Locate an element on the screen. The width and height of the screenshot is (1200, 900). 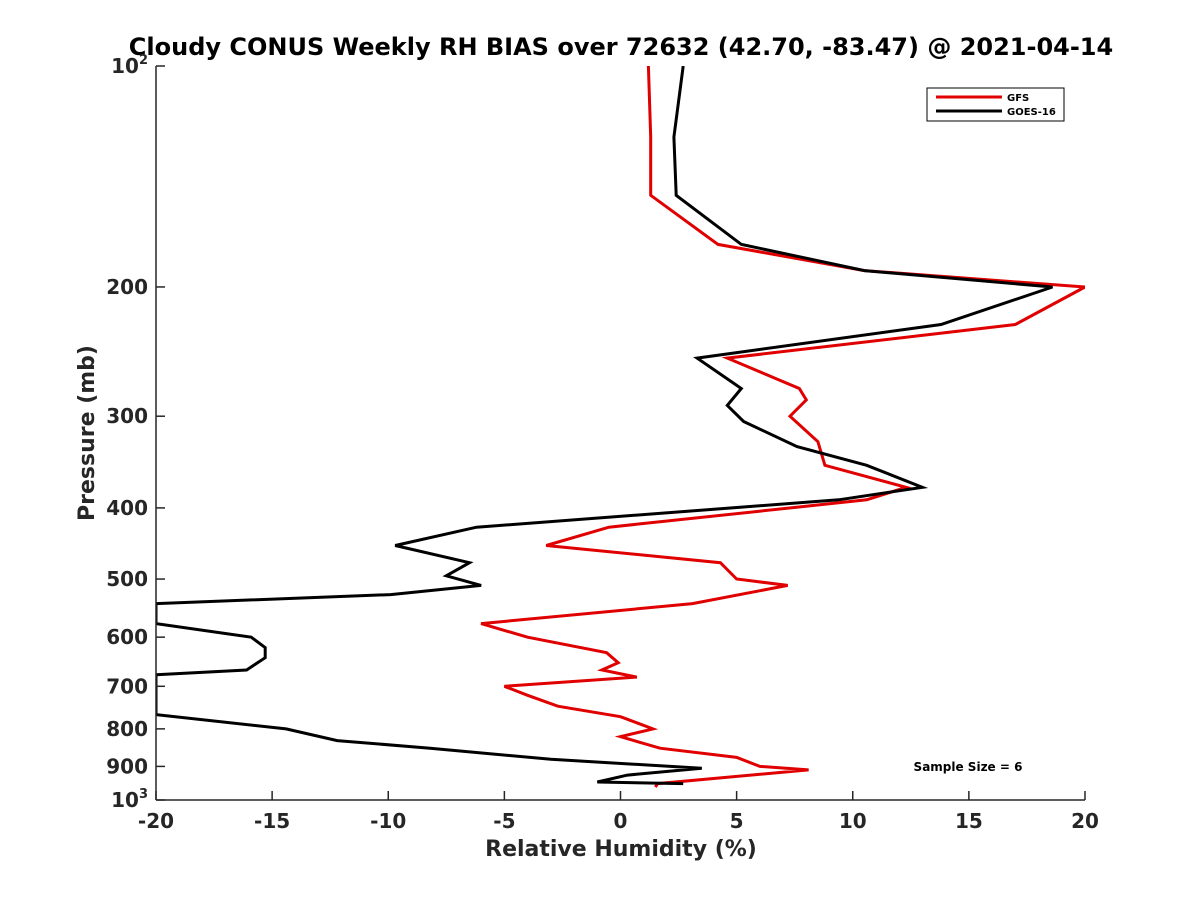
y-axis-label: Pressure (mb) is located at coordinates (87, 433).